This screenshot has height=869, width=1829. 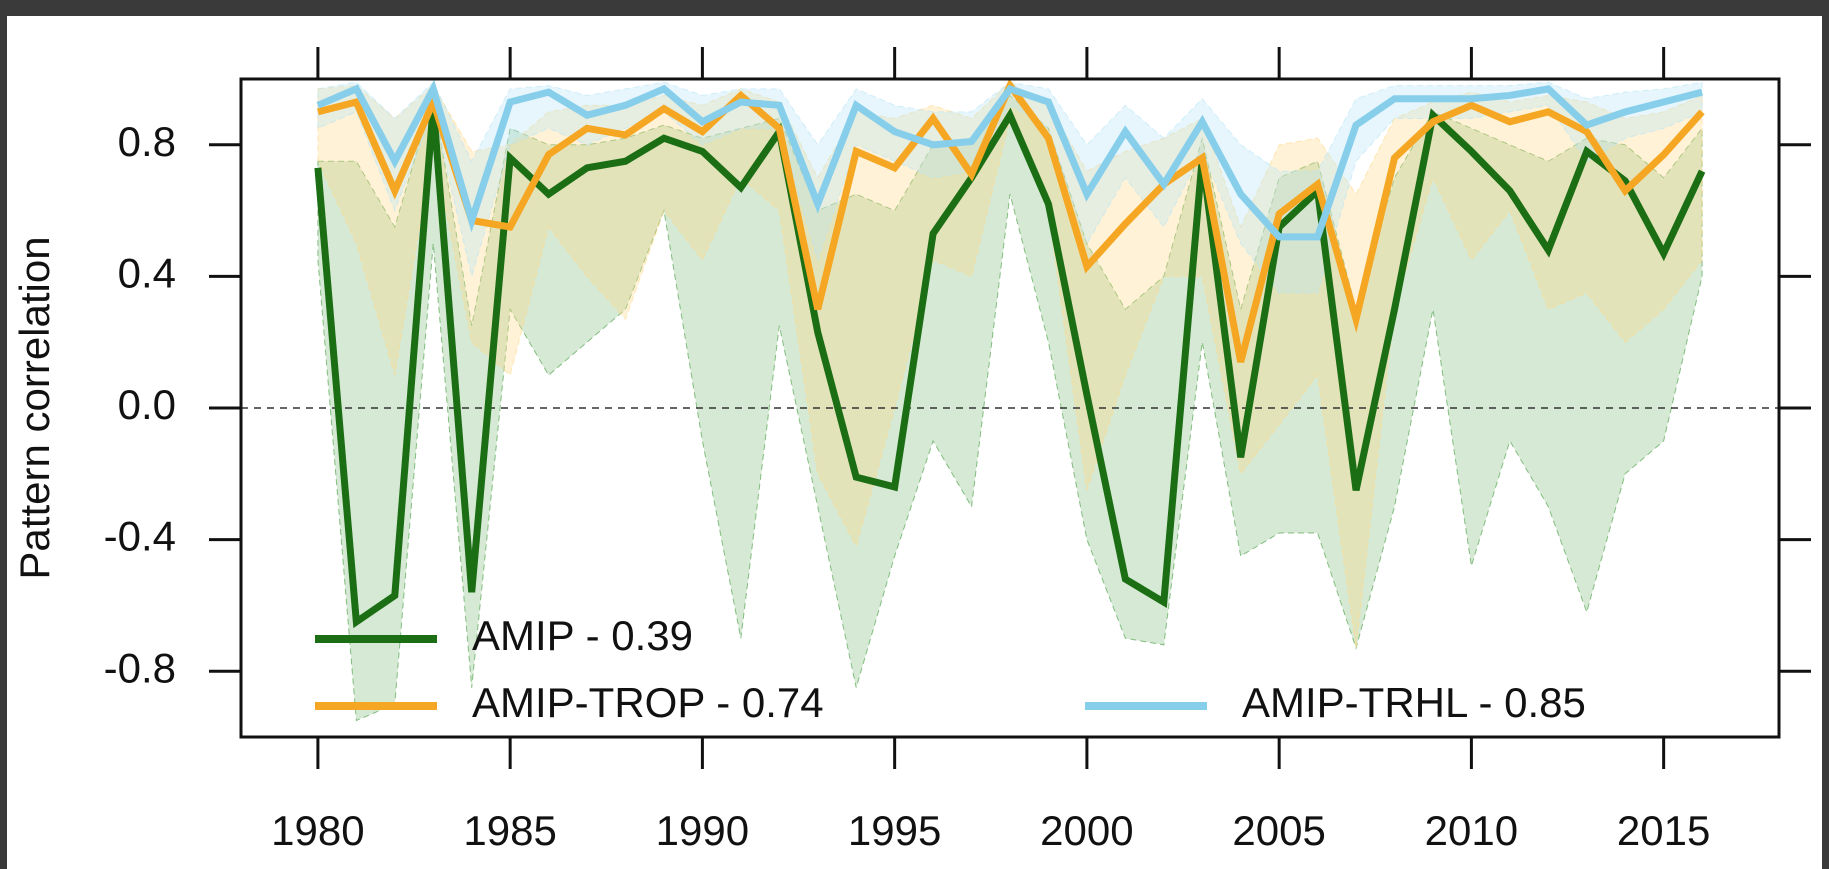 What do you see at coordinates (648, 702) in the screenshot?
I see `legend-label: AMIP-TROP - 0.74` at bounding box center [648, 702].